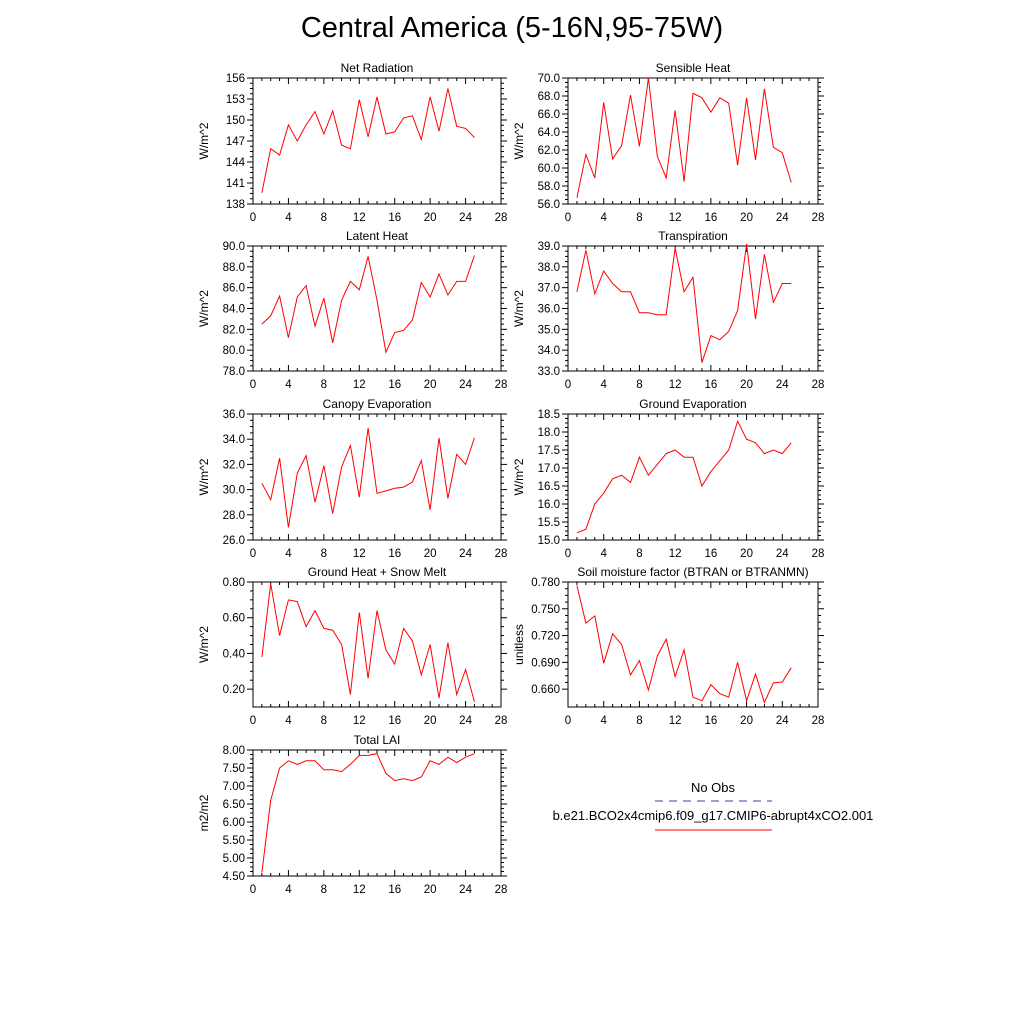  I want to click on y-tick-label: 0.780, so click(545, 583).